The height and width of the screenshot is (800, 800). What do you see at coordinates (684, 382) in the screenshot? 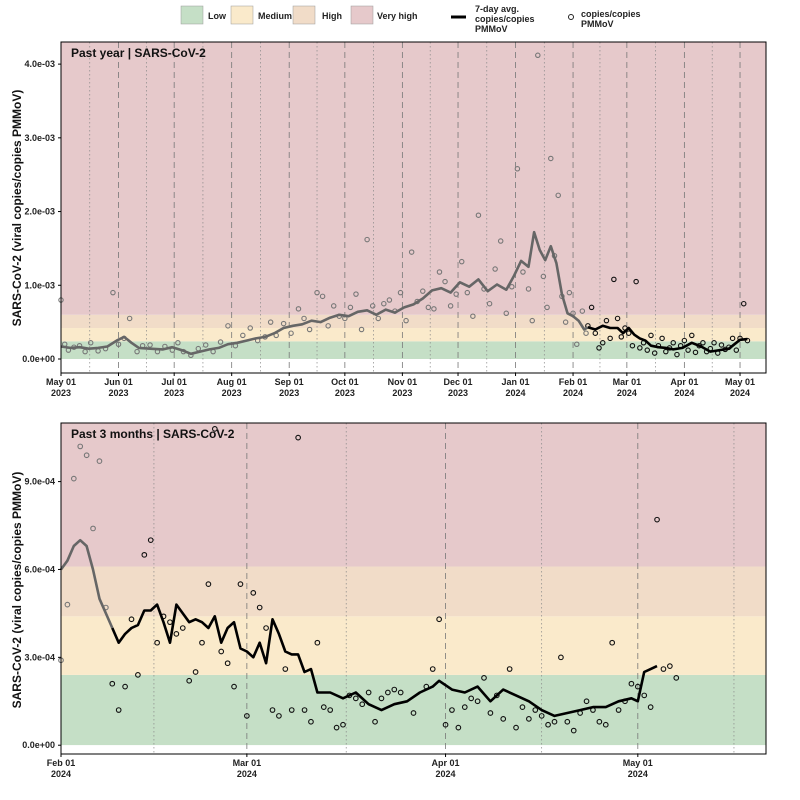
I see `x-tick-label-month: Apr 01` at bounding box center [684, 382].